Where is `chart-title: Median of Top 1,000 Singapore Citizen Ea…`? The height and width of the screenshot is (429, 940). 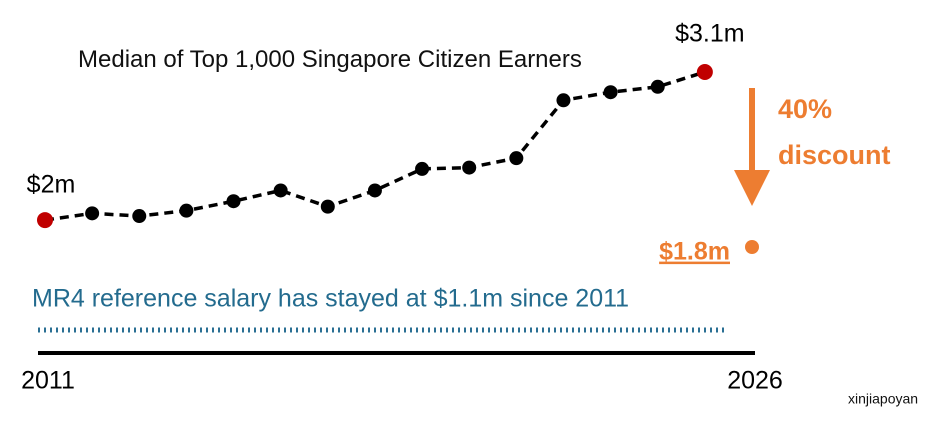
chart-title: Median of Top 1,000 Singapore Citizen Ea… is located at coordinates (330, 59).